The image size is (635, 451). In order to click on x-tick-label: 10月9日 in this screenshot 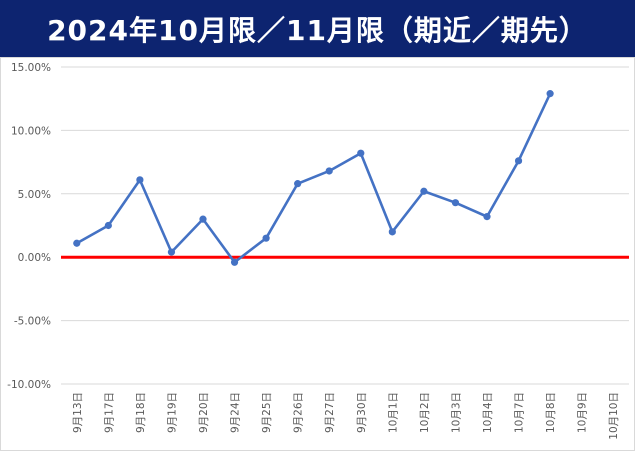, I will do `click(583, 412)`.